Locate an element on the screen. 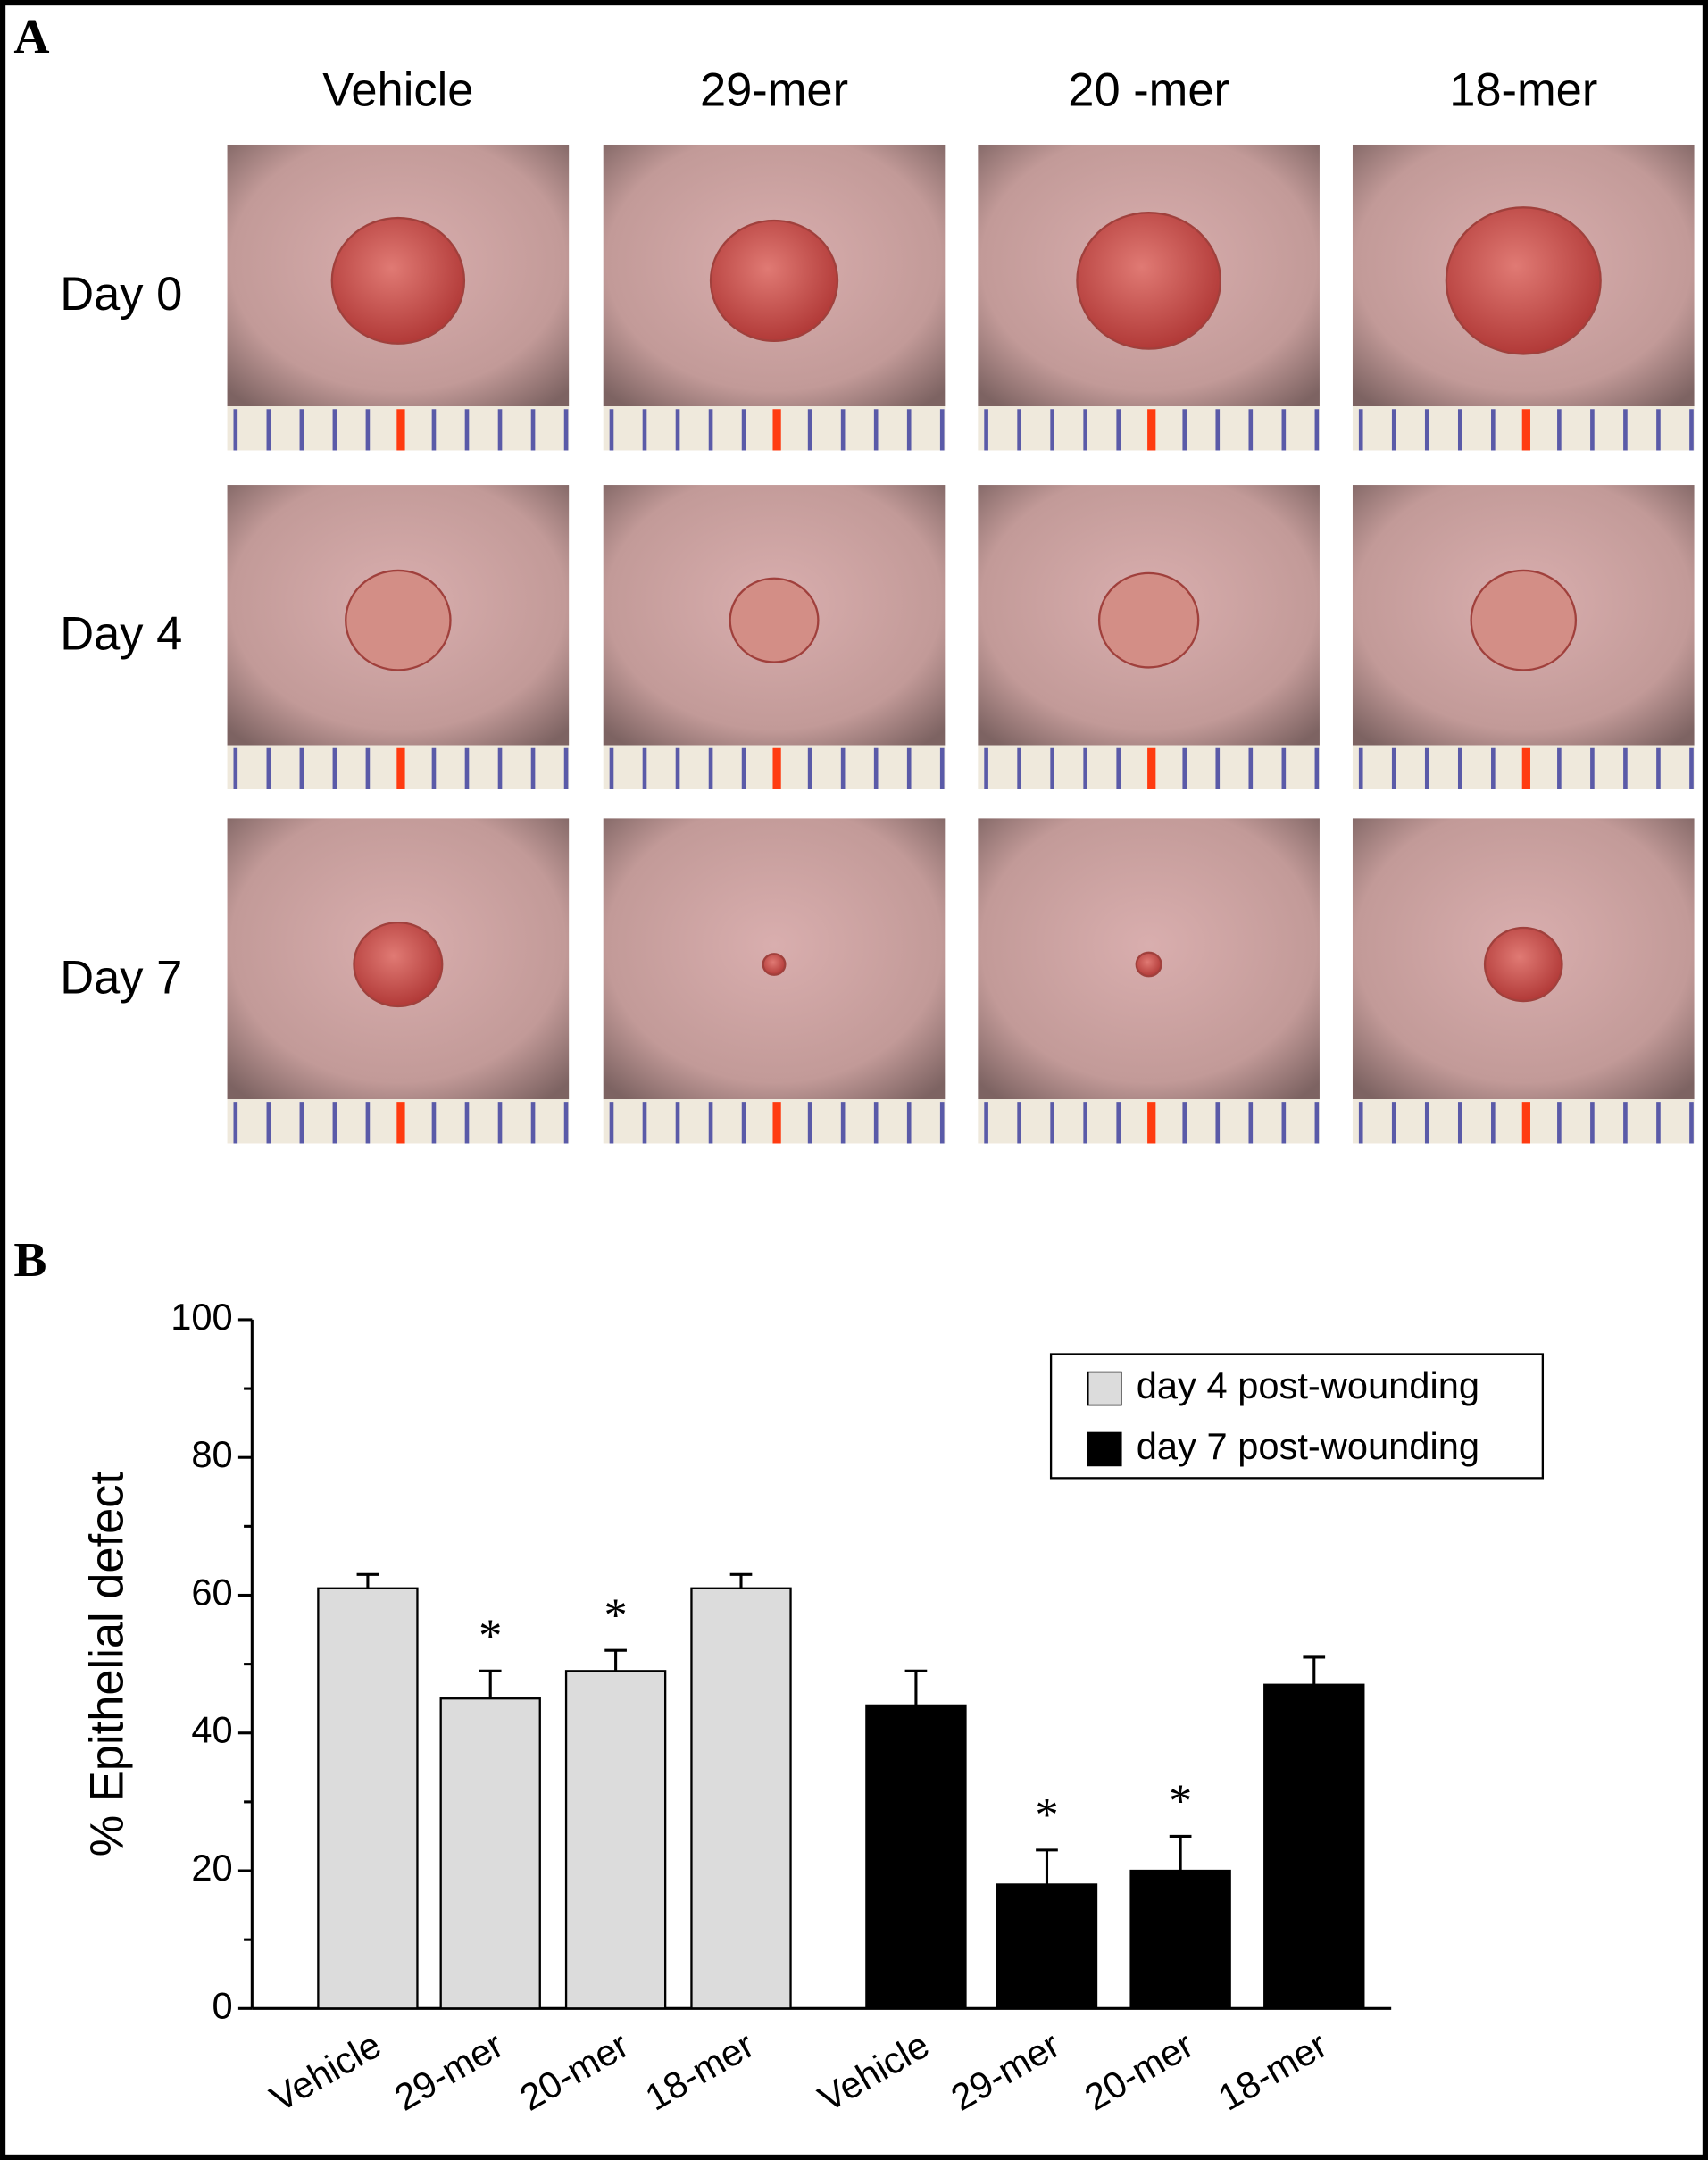 The image size is (1708, 2160). row-label: Day 7 is located at coordinates (121, 978).